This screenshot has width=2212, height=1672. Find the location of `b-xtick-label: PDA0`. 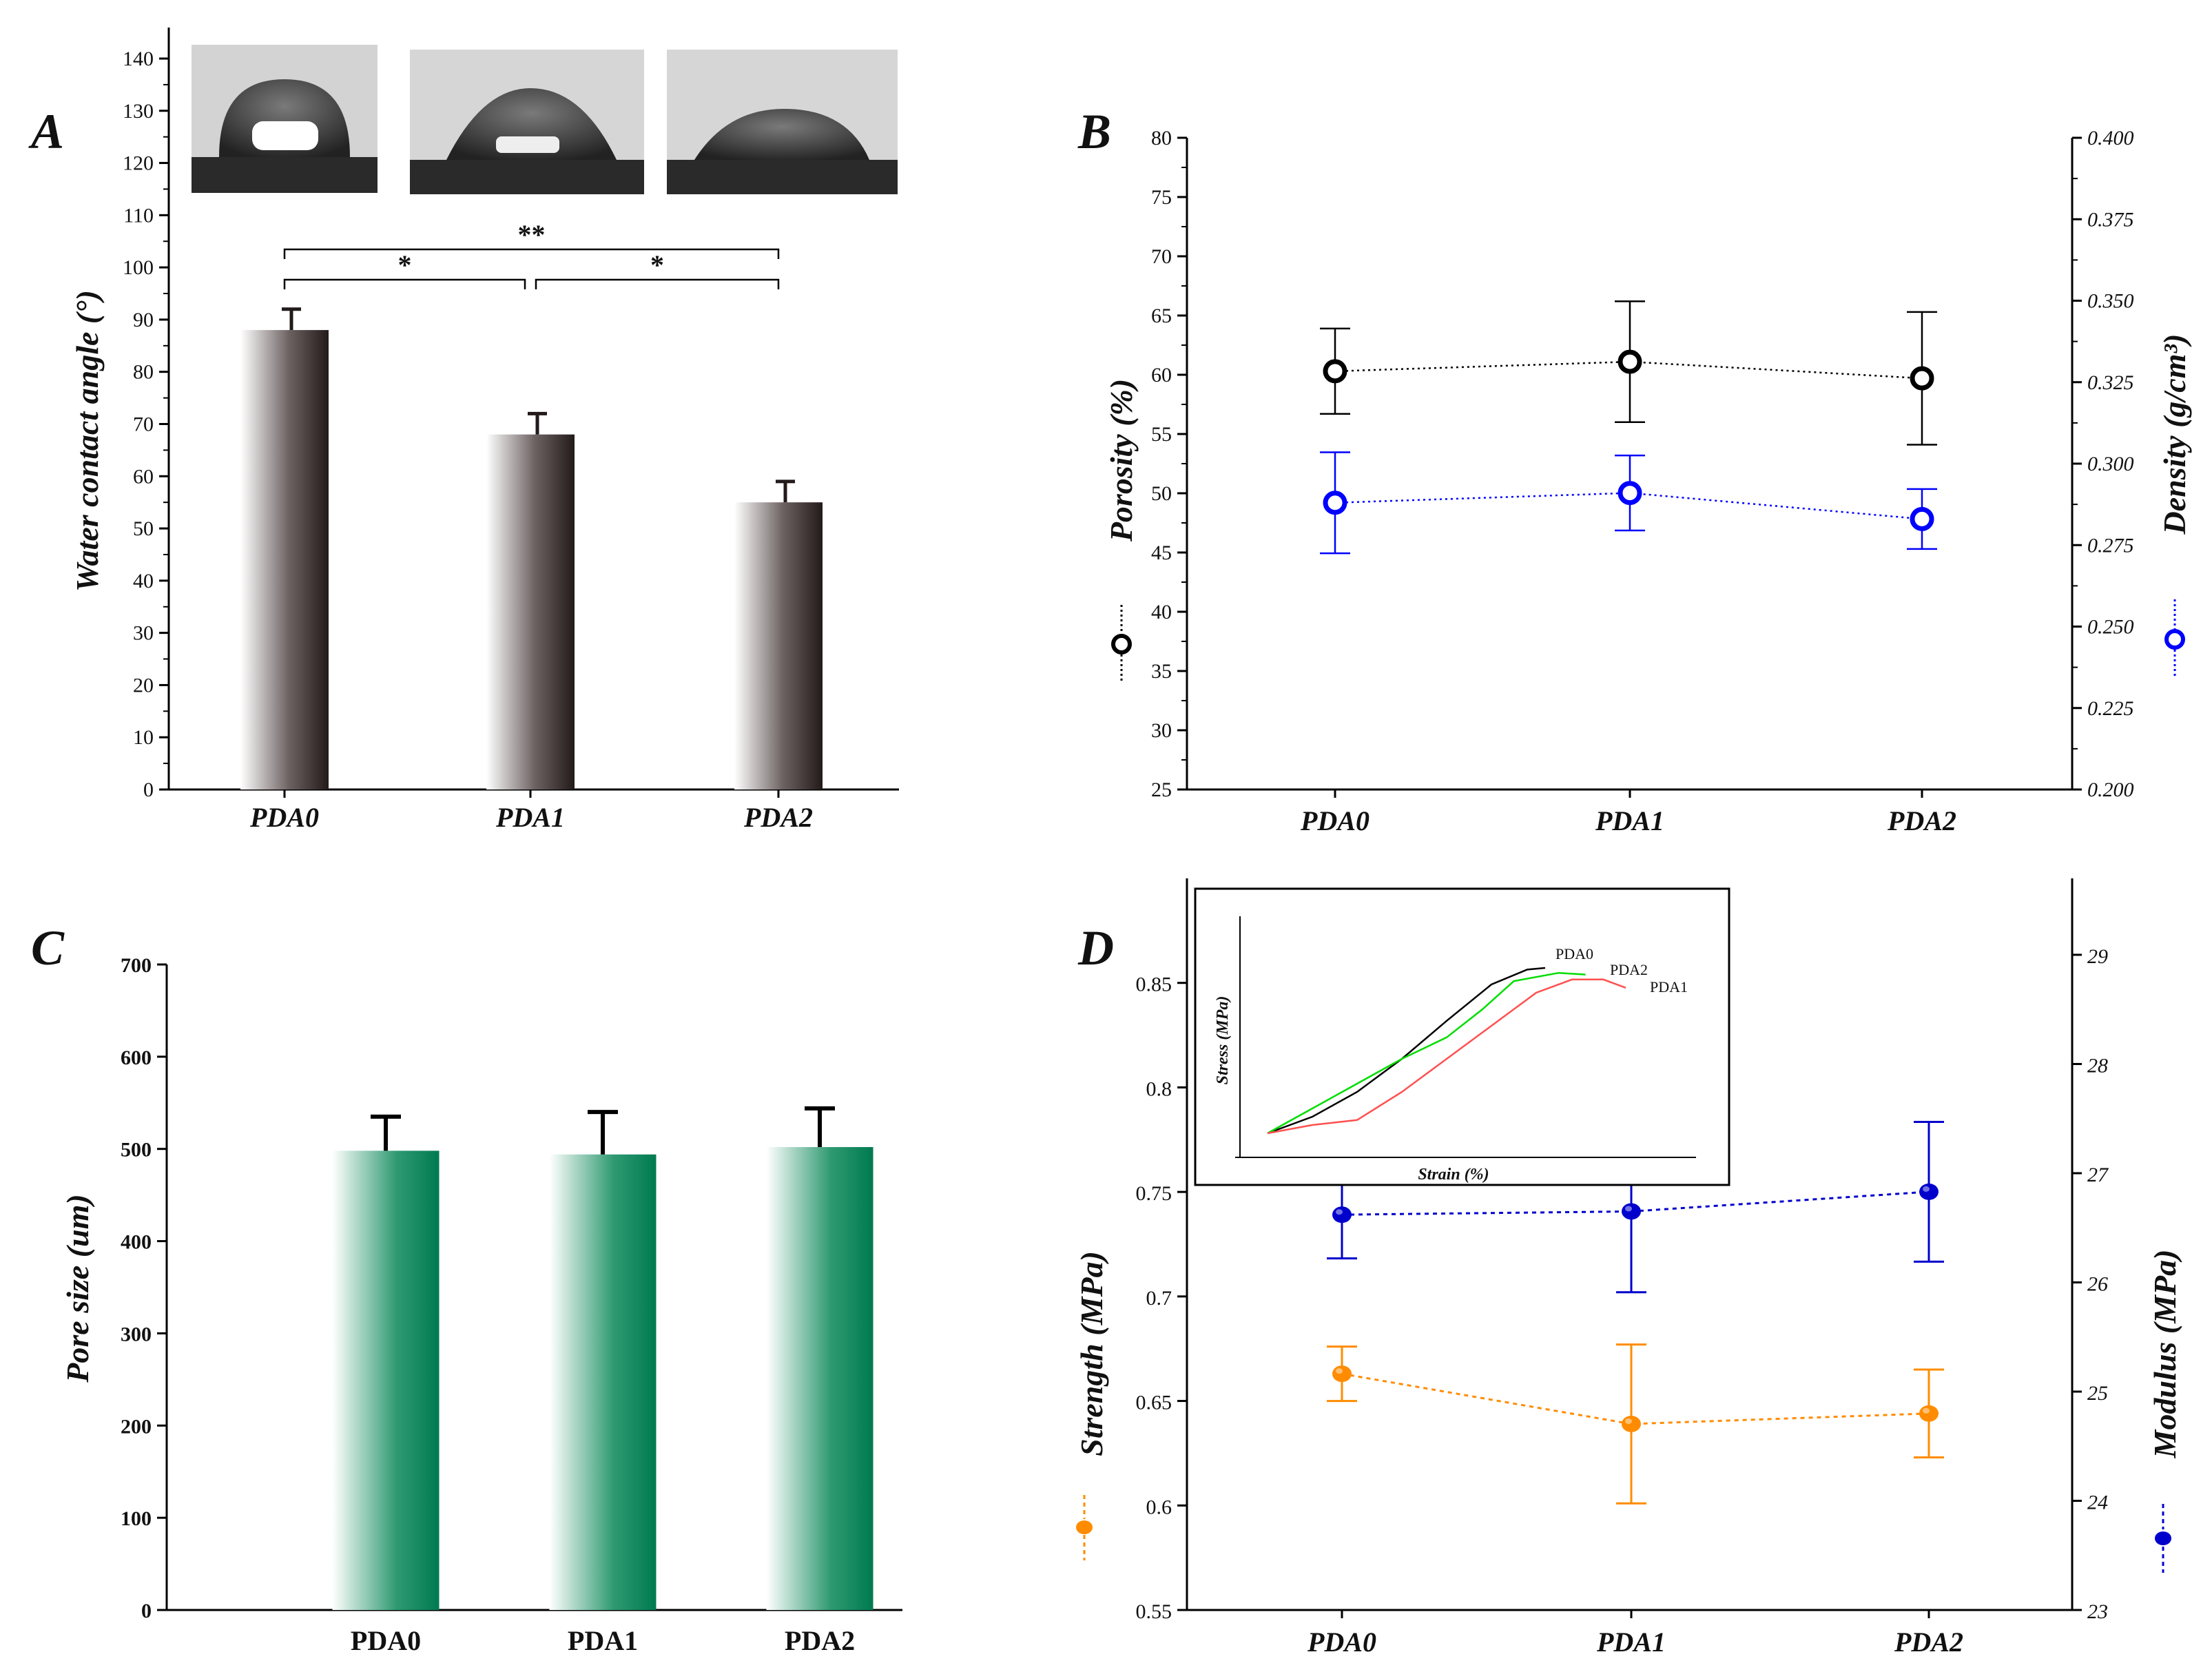

b-xtick-label: PDA0 is located at coordinates (1335, 820).